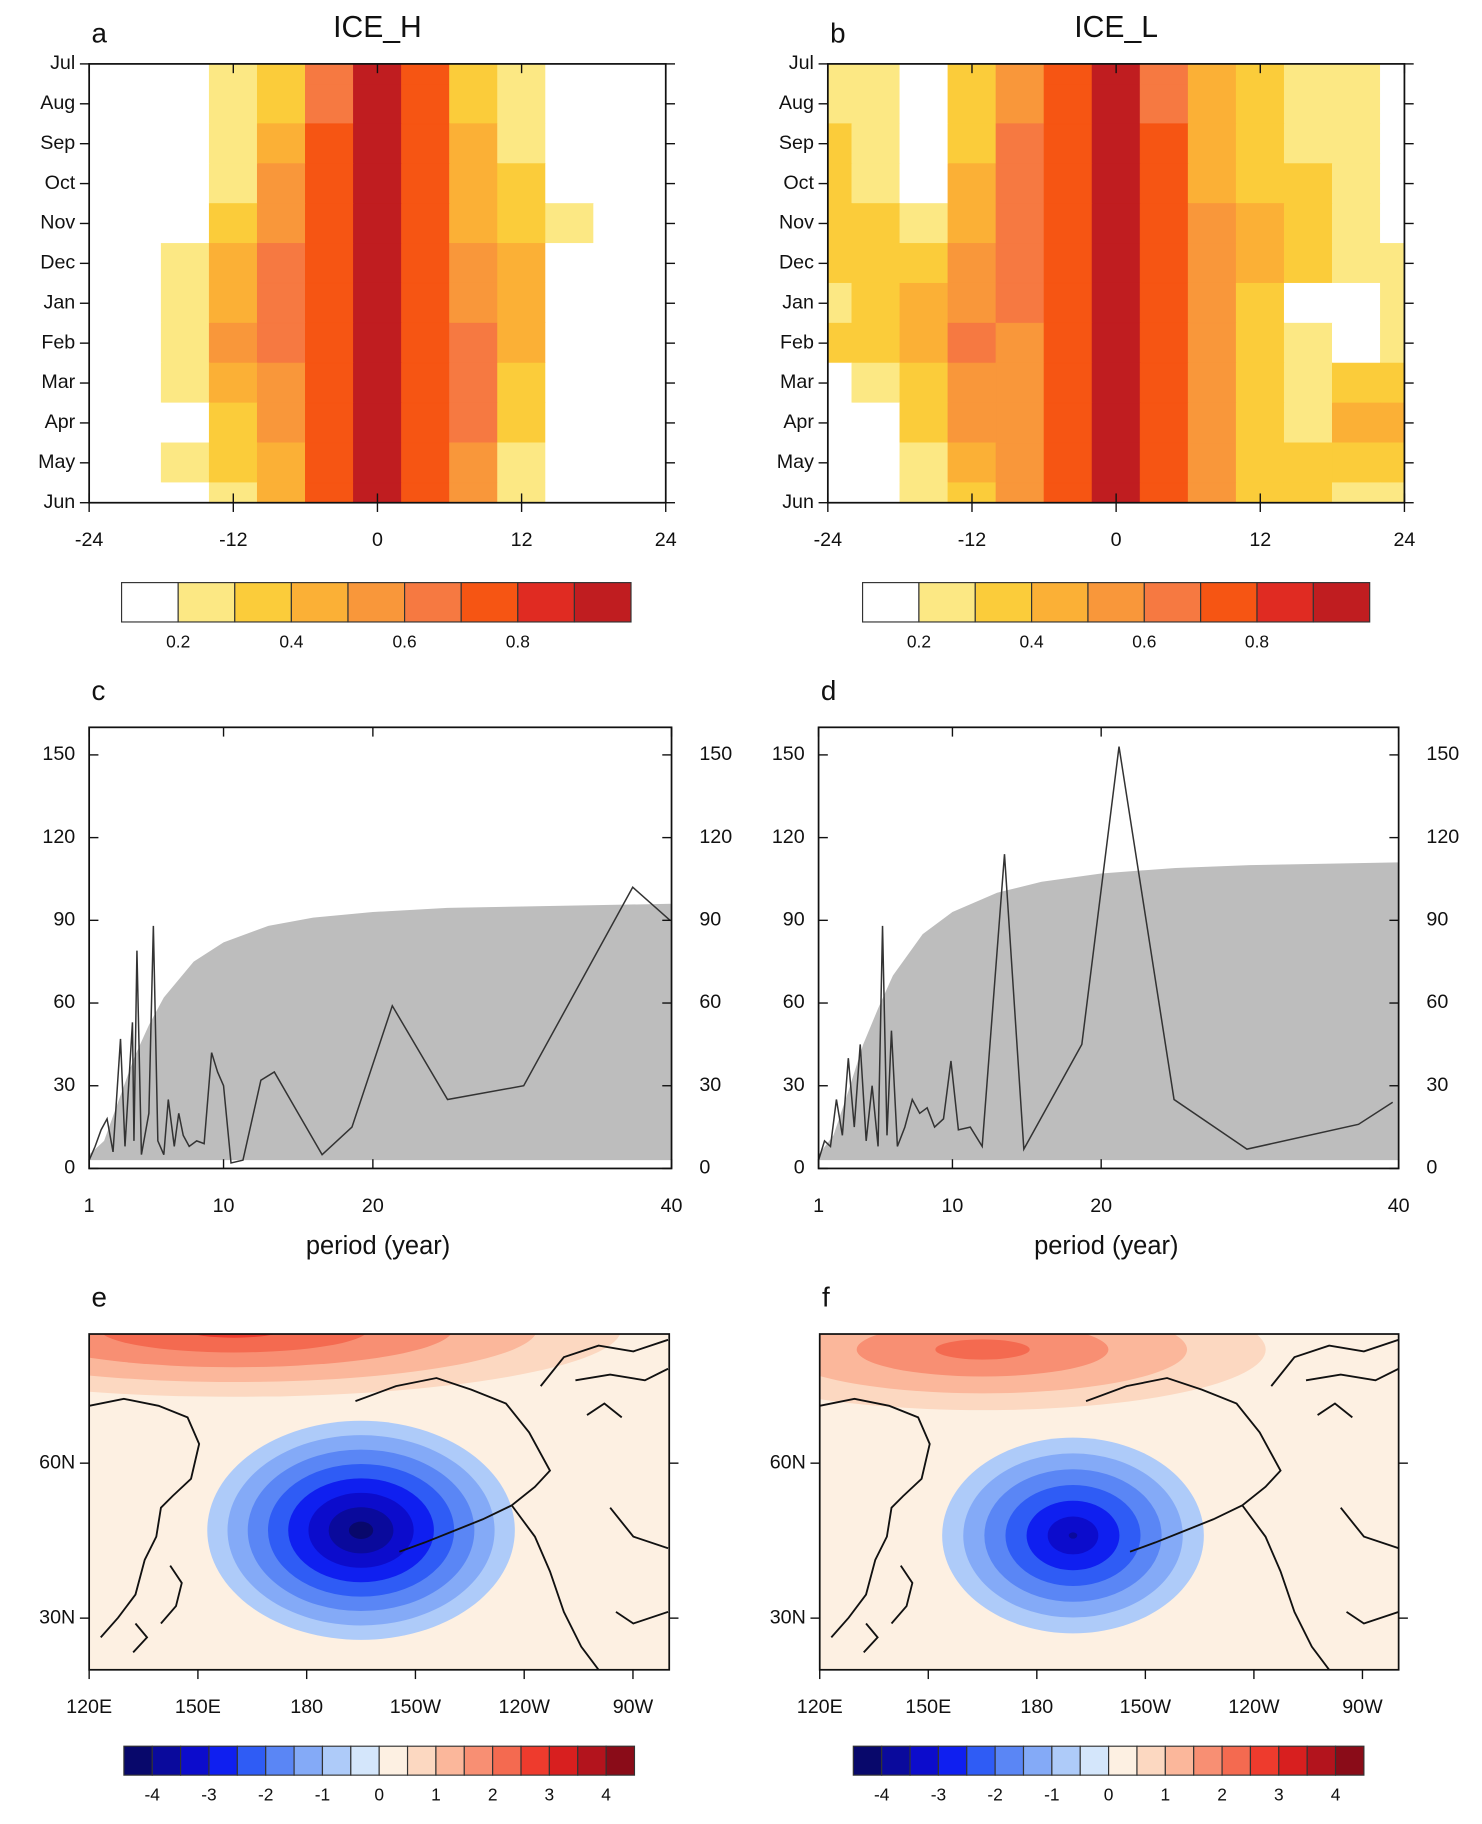 This screenshot has width=1482, height=1824. I want to click on panel-label: e, so click(98, 1297).